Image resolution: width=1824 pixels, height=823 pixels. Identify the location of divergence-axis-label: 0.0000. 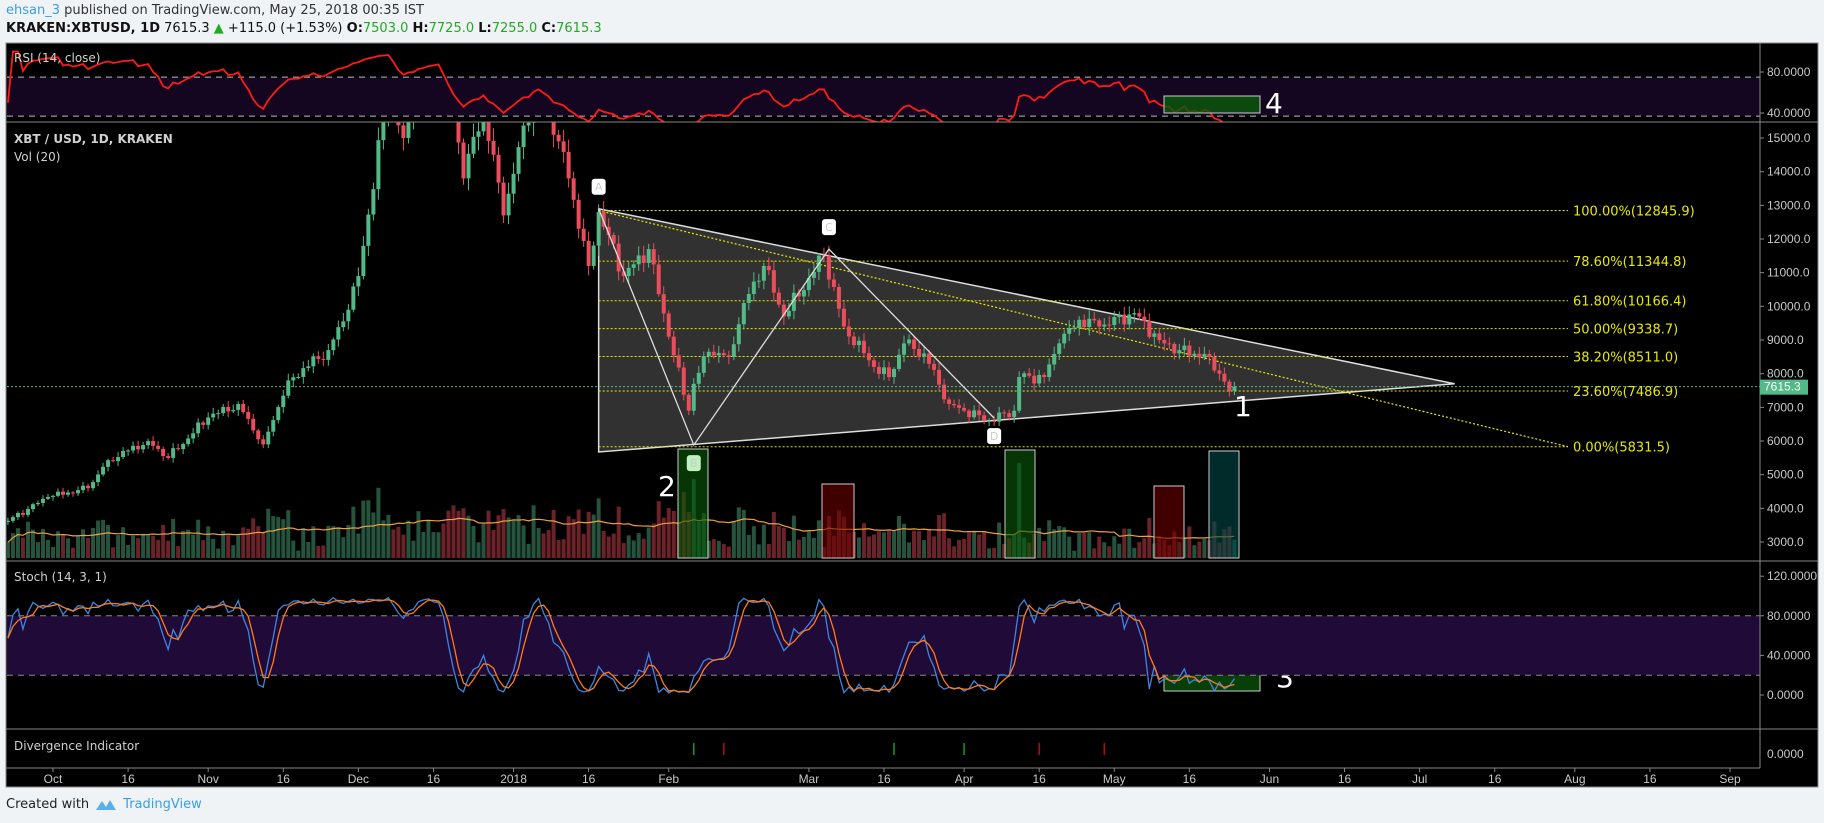
(1785, 754).